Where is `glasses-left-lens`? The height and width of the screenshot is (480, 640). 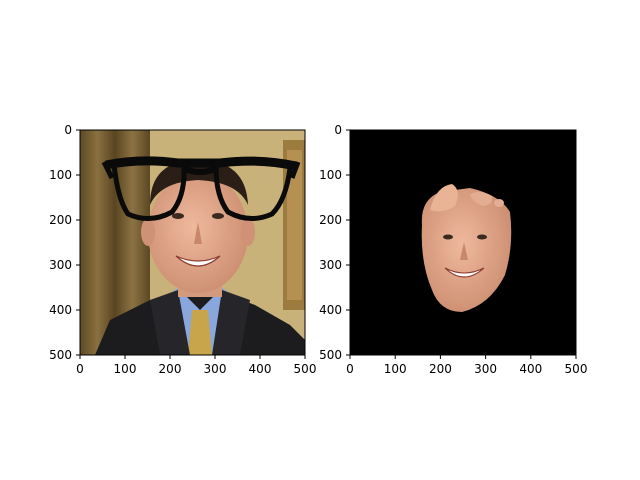 glasses-left-lens is located at coordinates (149, 192).